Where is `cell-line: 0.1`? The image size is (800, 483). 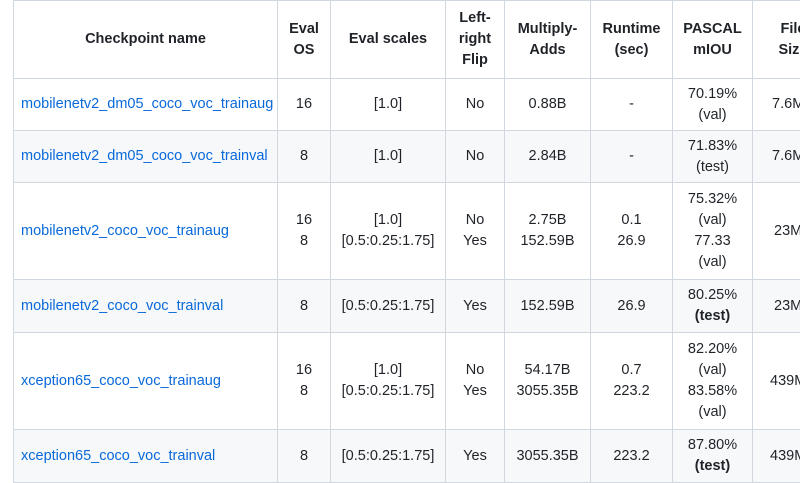
cell-line: 0.1 is located at coordinates (631, 220).